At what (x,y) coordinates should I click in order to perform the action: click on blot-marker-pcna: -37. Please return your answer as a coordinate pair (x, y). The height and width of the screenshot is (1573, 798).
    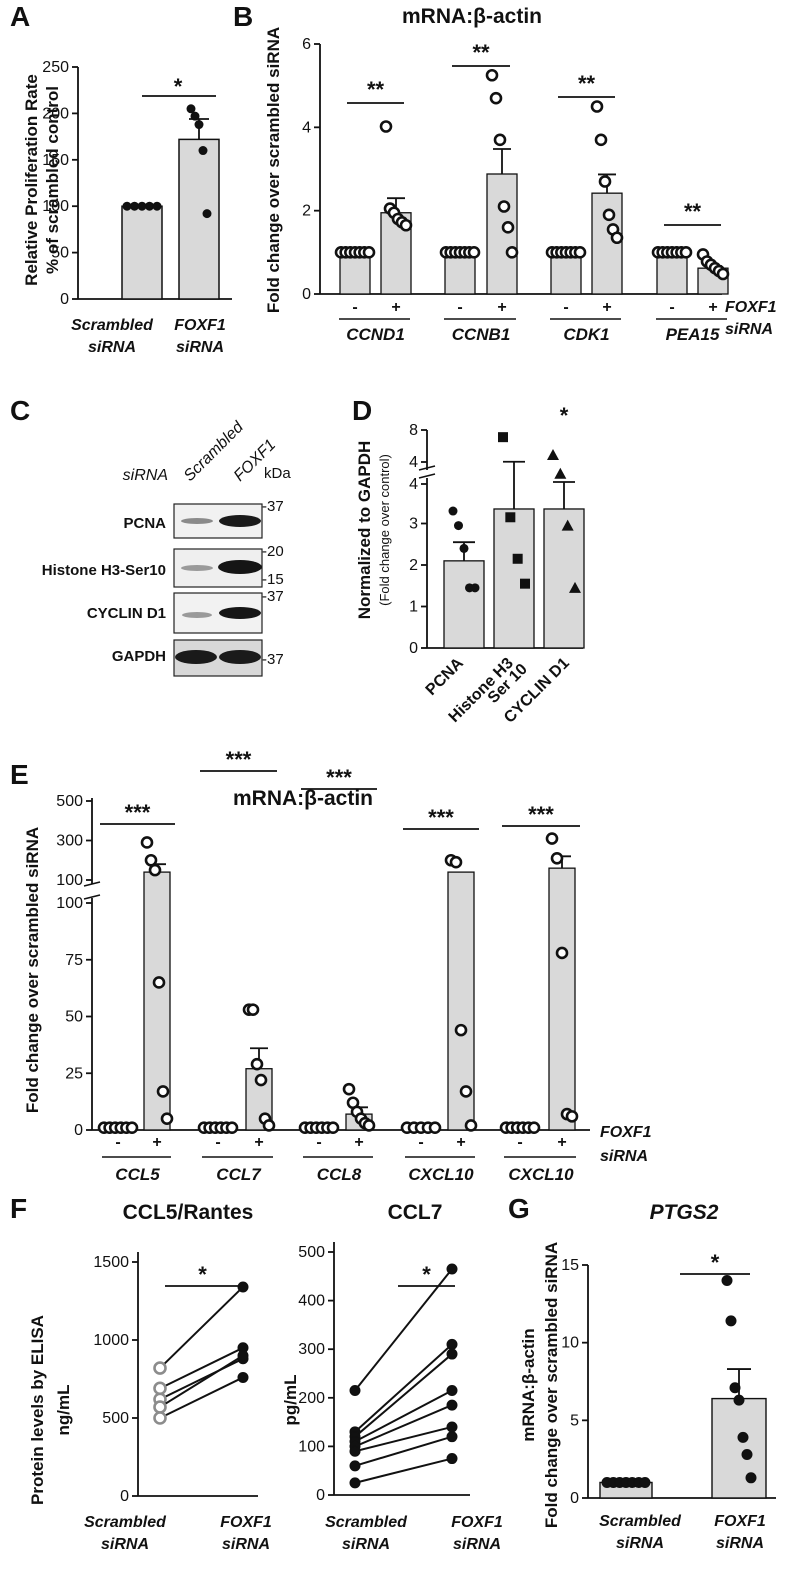
    Looking at the image, I should click on (273, 506).